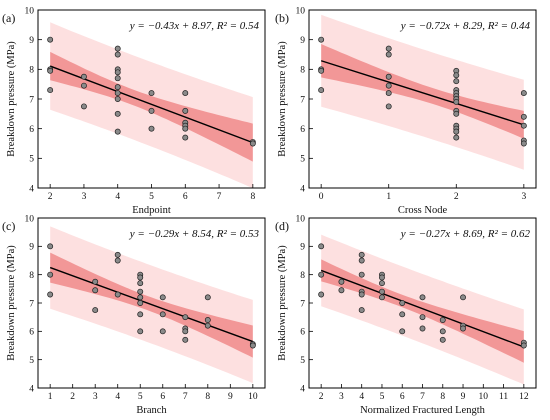  Describe the element at coordinates (8, 18) in the screenshot. I see `panel-label: (a)` at that location.